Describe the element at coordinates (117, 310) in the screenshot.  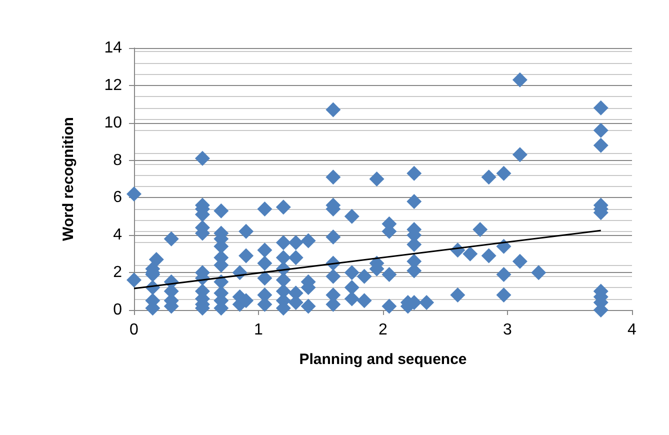
I see `y-tick-label: 0` at that location.